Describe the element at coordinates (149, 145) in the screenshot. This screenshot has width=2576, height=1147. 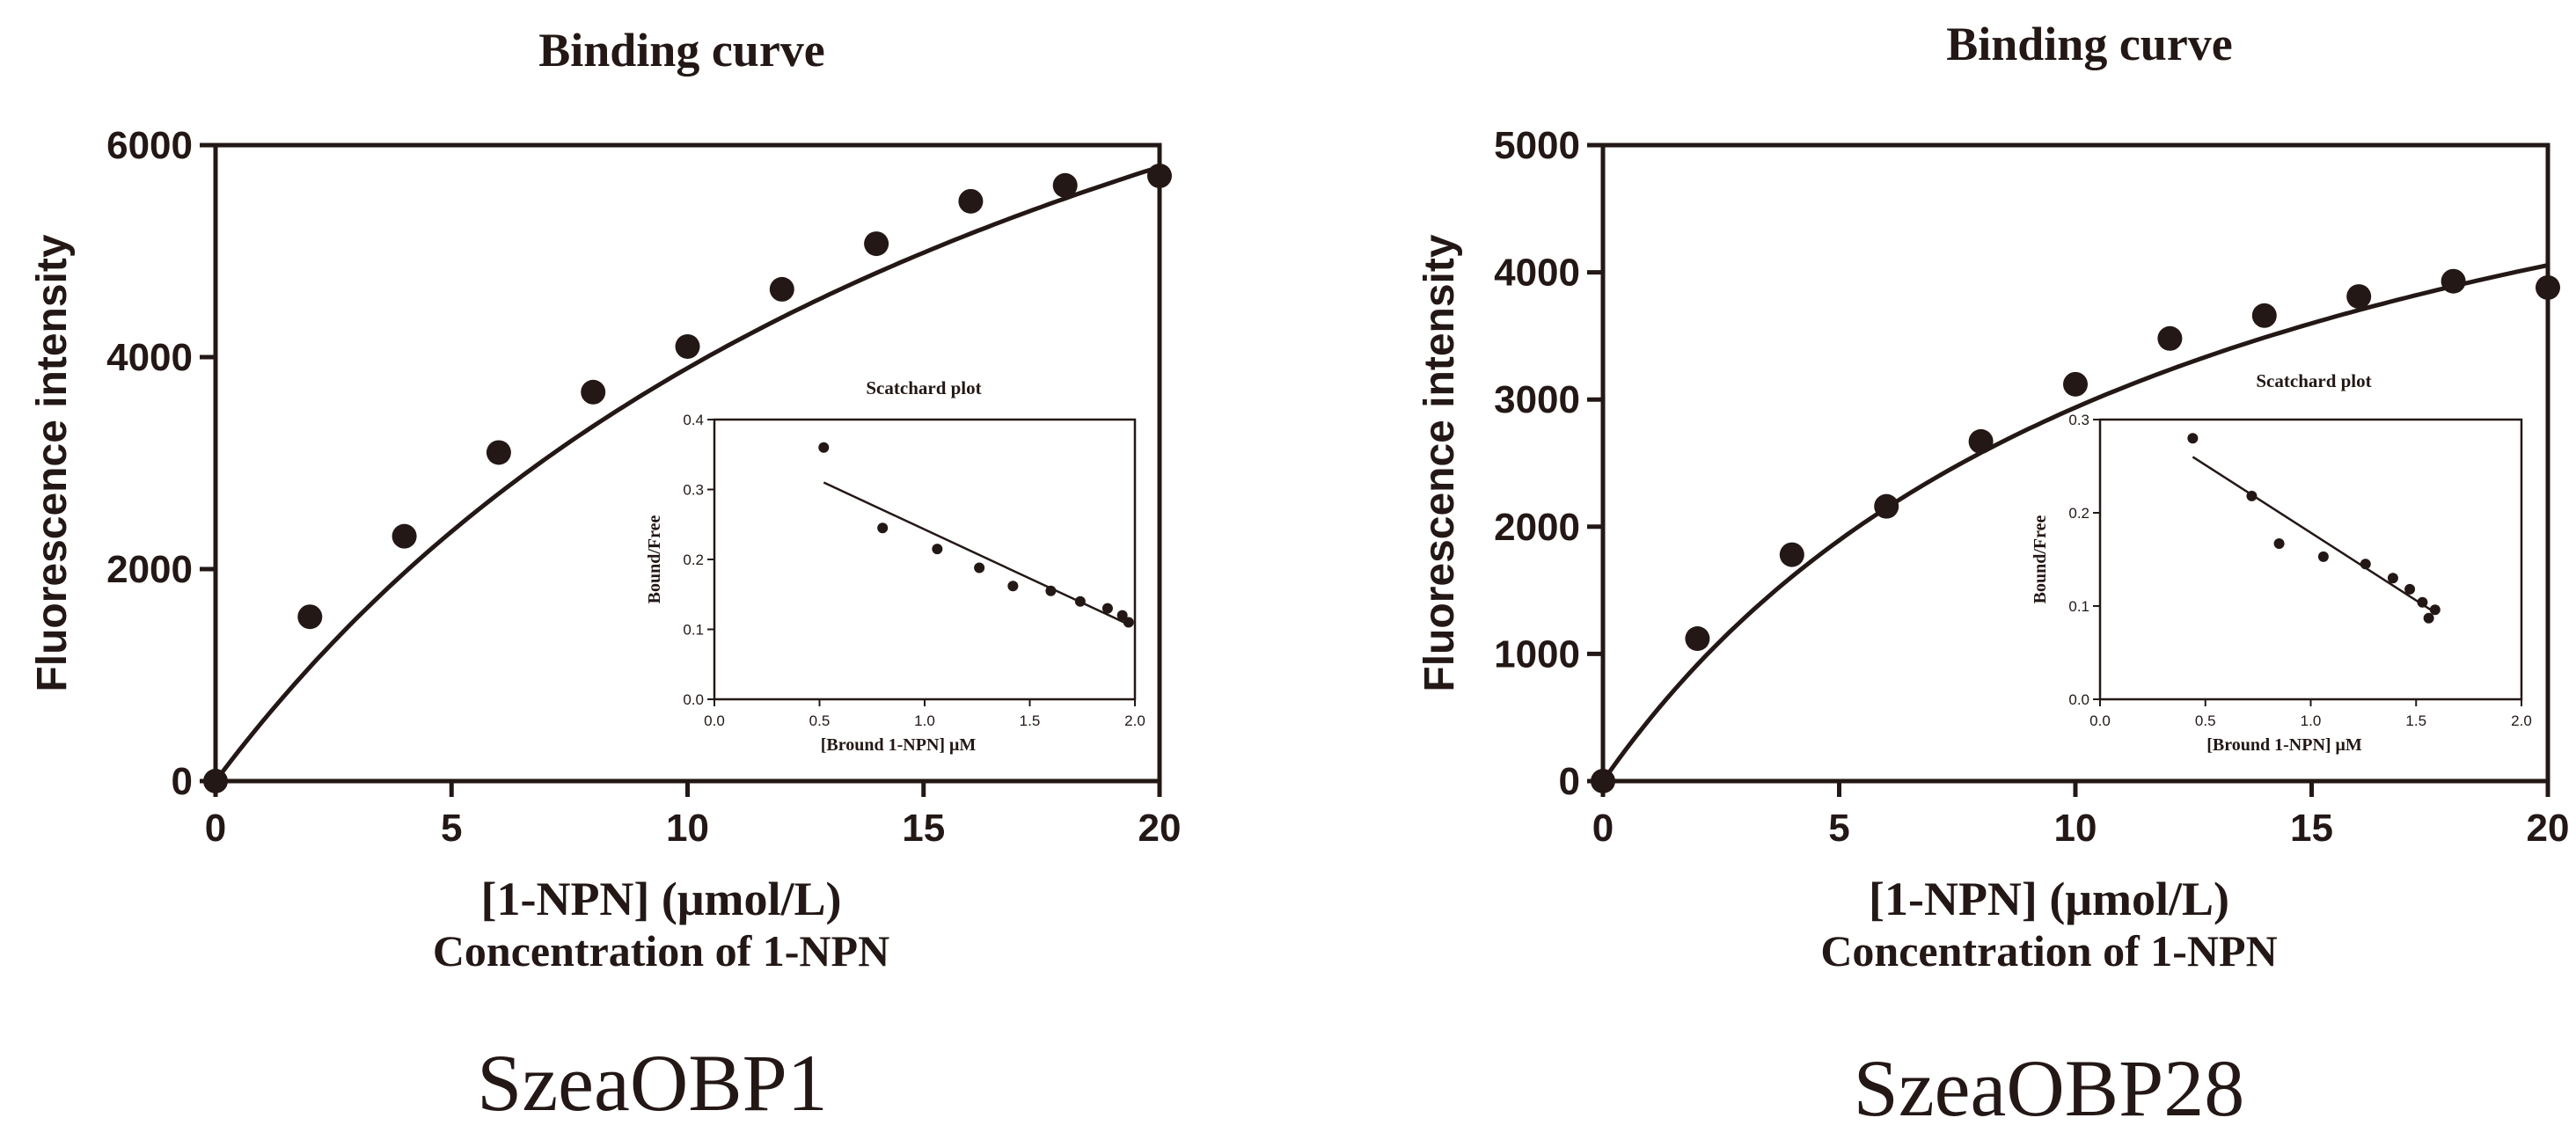
I see `y-tick-label: 6000` at that location.